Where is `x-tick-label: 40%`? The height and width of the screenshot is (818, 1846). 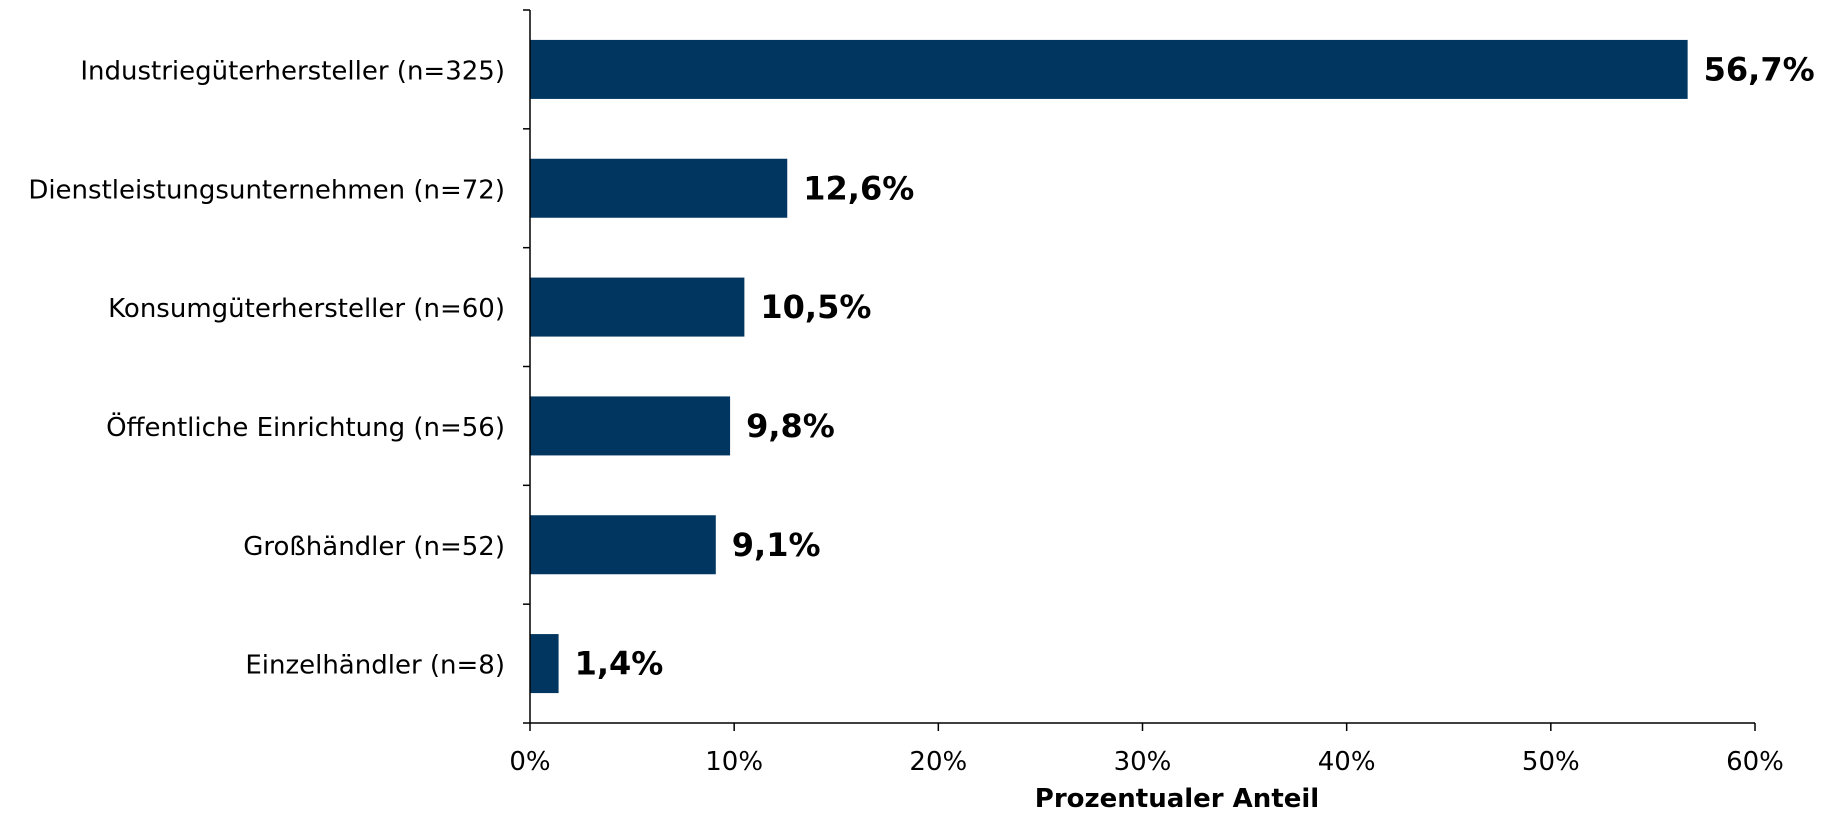
x-tick-label: 40% is located at coordinates (1347, 762).